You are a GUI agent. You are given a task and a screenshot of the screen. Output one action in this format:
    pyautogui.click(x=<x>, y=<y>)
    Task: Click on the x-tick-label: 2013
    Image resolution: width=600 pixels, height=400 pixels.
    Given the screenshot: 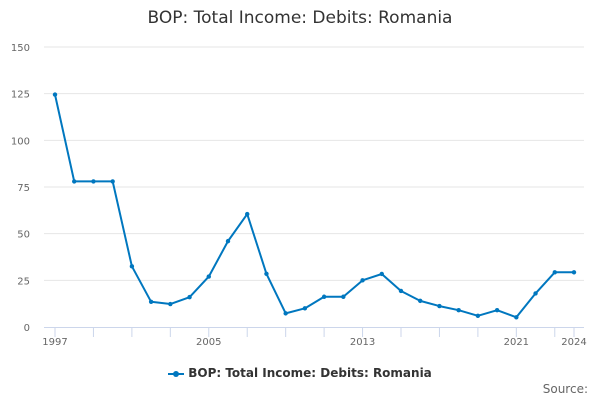 What is the action you would take?
    pyautogui.click(x=362, y=342)
    